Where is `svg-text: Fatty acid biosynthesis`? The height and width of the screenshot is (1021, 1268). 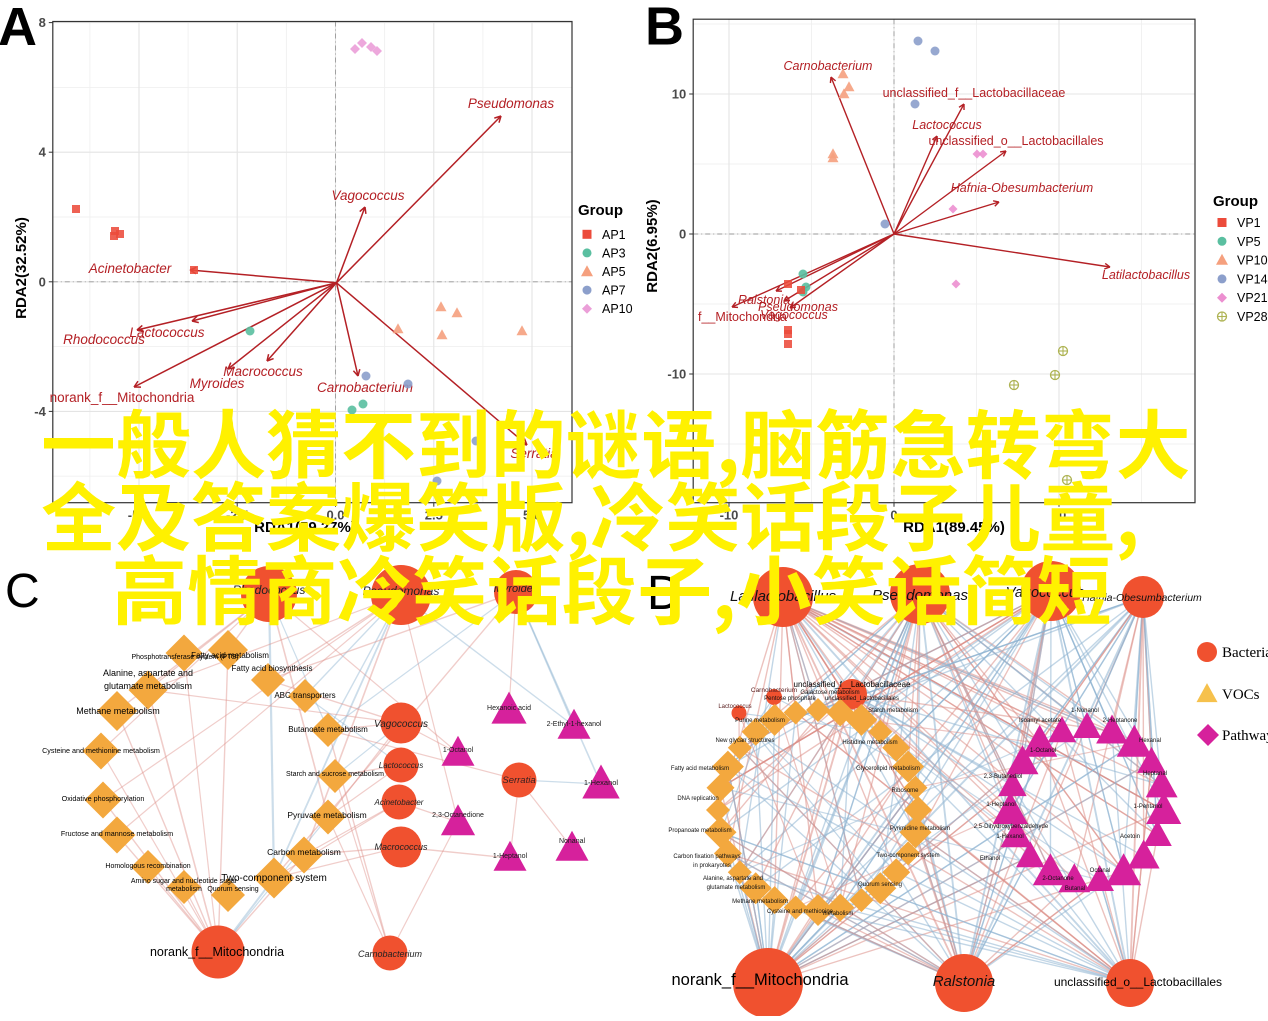
svg-text: Fatty acid biosynthesis is located at coordinates (272, 668).